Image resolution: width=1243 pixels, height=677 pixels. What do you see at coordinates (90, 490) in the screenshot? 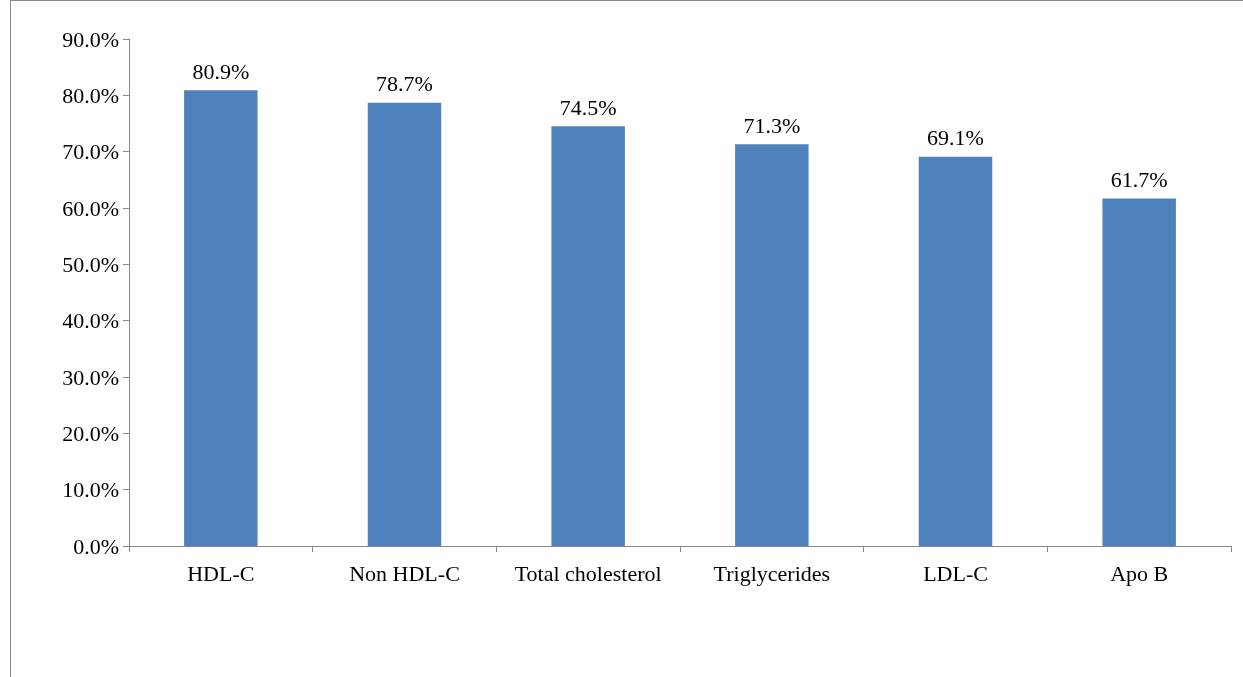
I see `y-tick-label: 10.0%` at bounding box center [90, 490].